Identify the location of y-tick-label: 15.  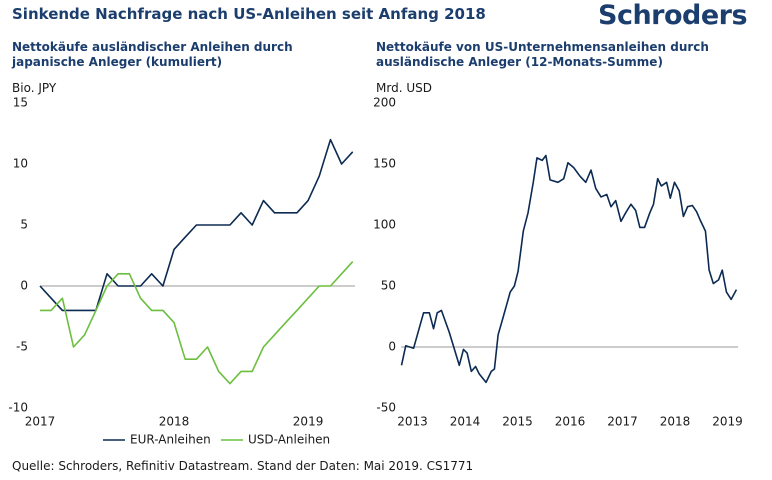
(20, 103).